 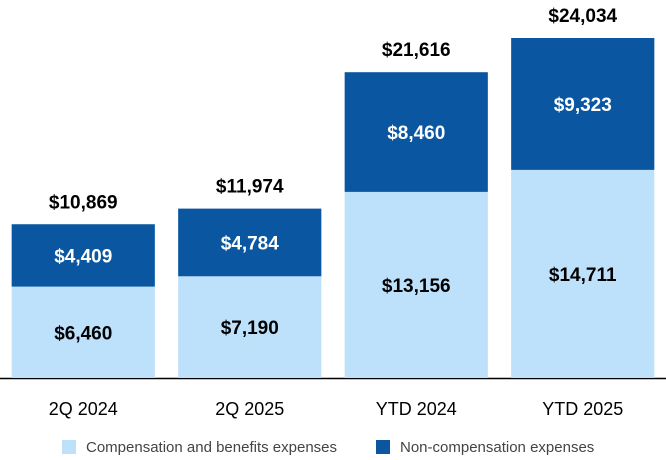 I want to click on value-label: $8,460, so click(x=416, y=133).